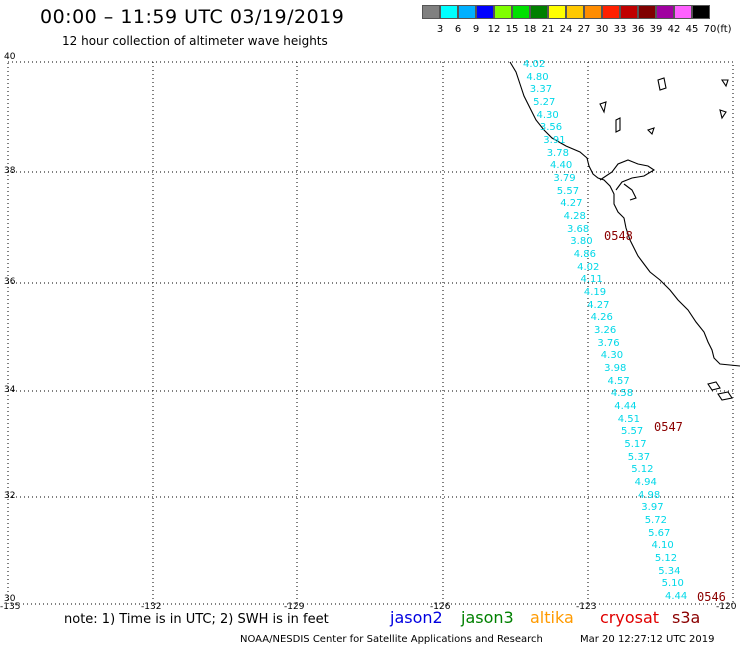 This screenshot has width=740, height=650. What do you see at coordinates (650, 131) in the screenshot?
I see `reservoir-b` at bounding box center [650, 131].